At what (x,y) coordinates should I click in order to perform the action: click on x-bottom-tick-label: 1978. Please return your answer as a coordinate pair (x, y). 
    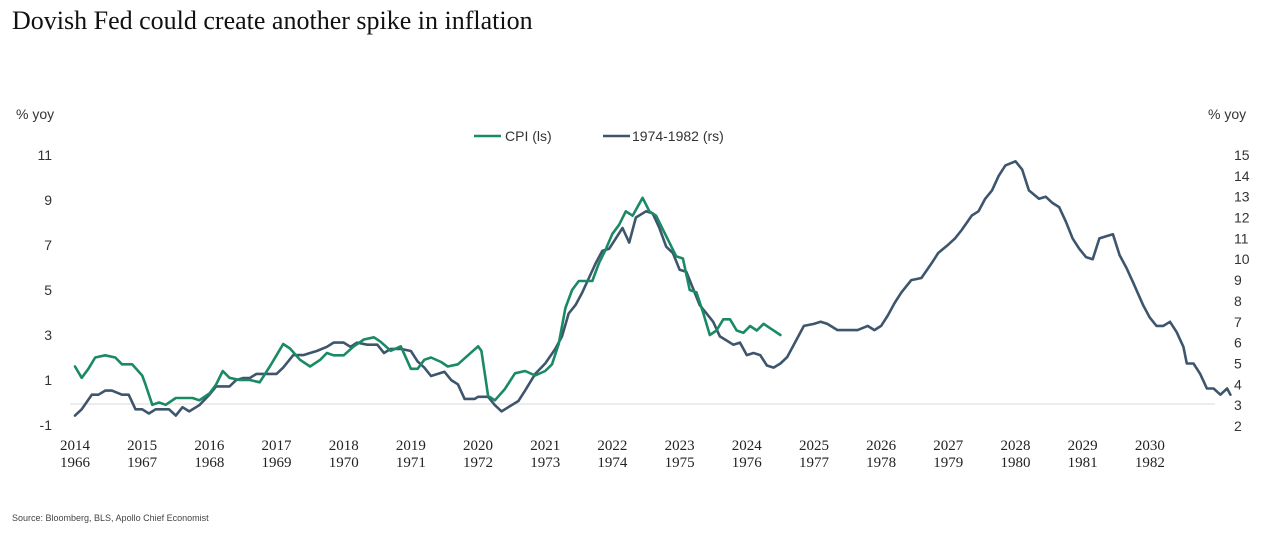
    Looking at the image, I should click on (881, 463).